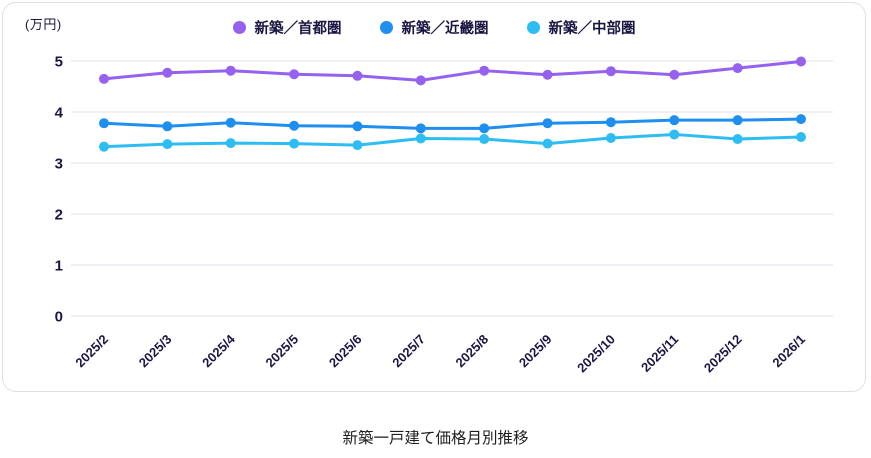 The height and width of the screenshot is (458, 871). Describe the element at coordinates (788, 351) in the screenshot. I see `x-tick-label: 2026/1` at that location.